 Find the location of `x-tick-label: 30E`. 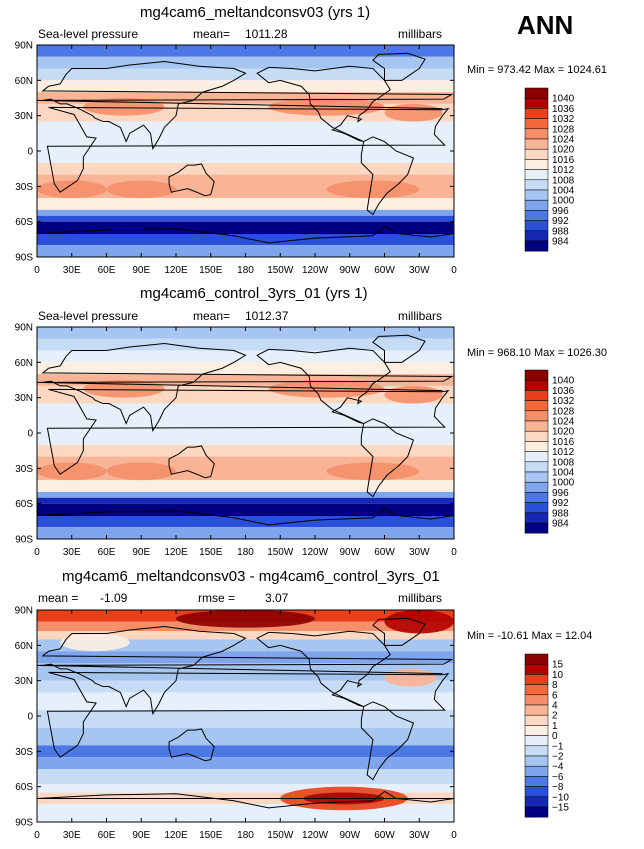

x-tick-label: 30E is located at coordinates (72, 270).